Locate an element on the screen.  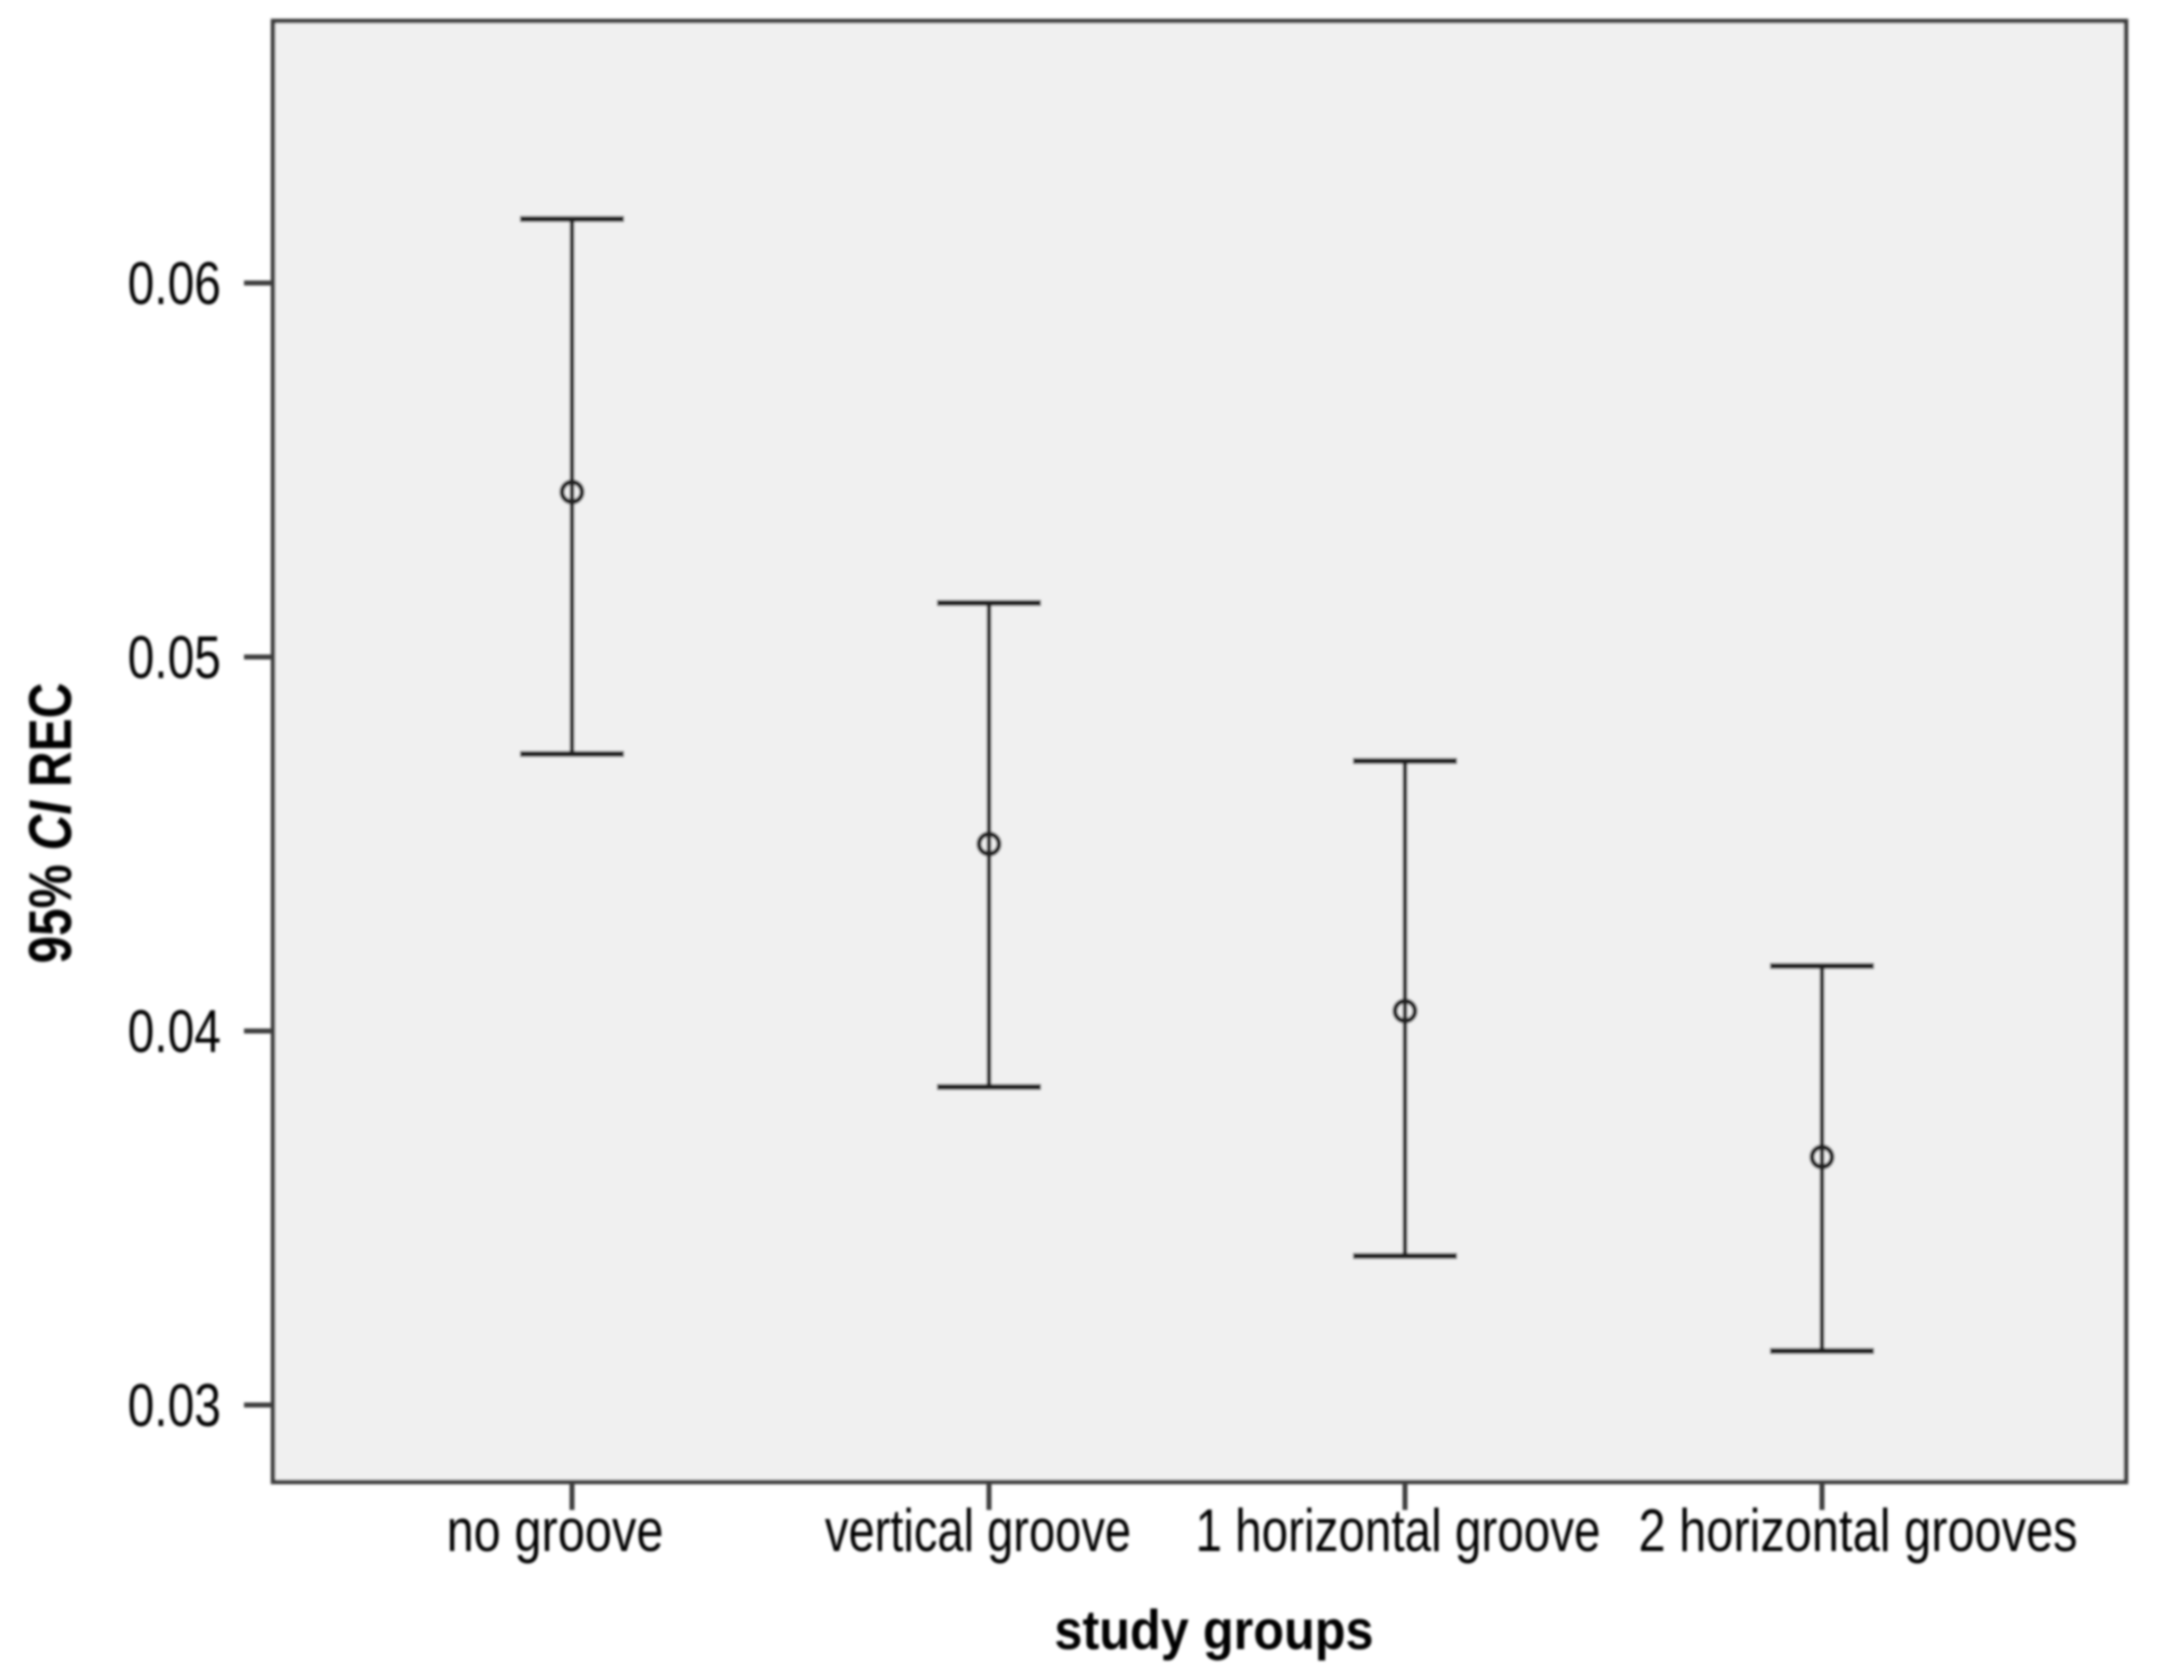
svg-text: vertical groove is located at coordinates (978, 1531).